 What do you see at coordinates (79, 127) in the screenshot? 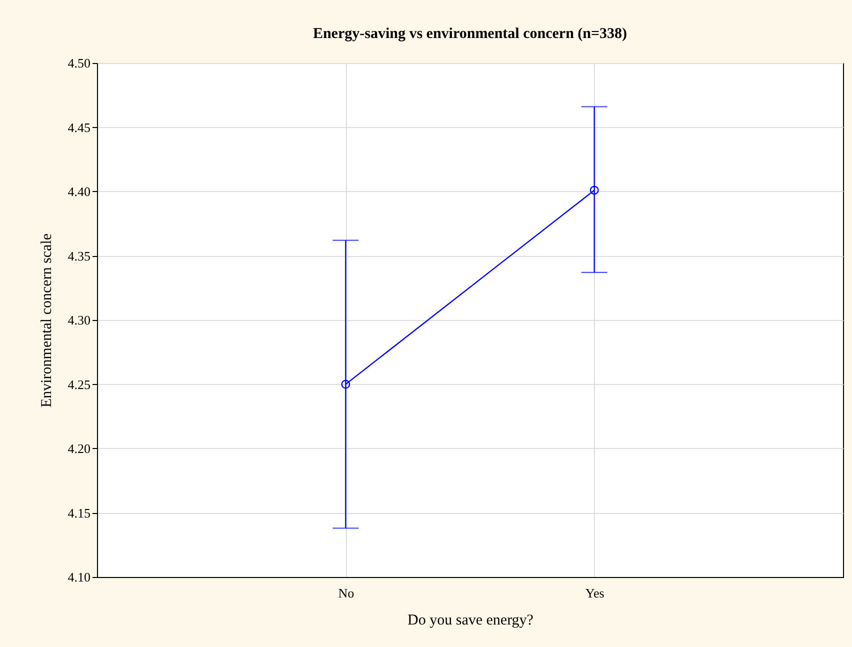
I see `y-tick-label: 4.45` at bounding box center [79, 127].